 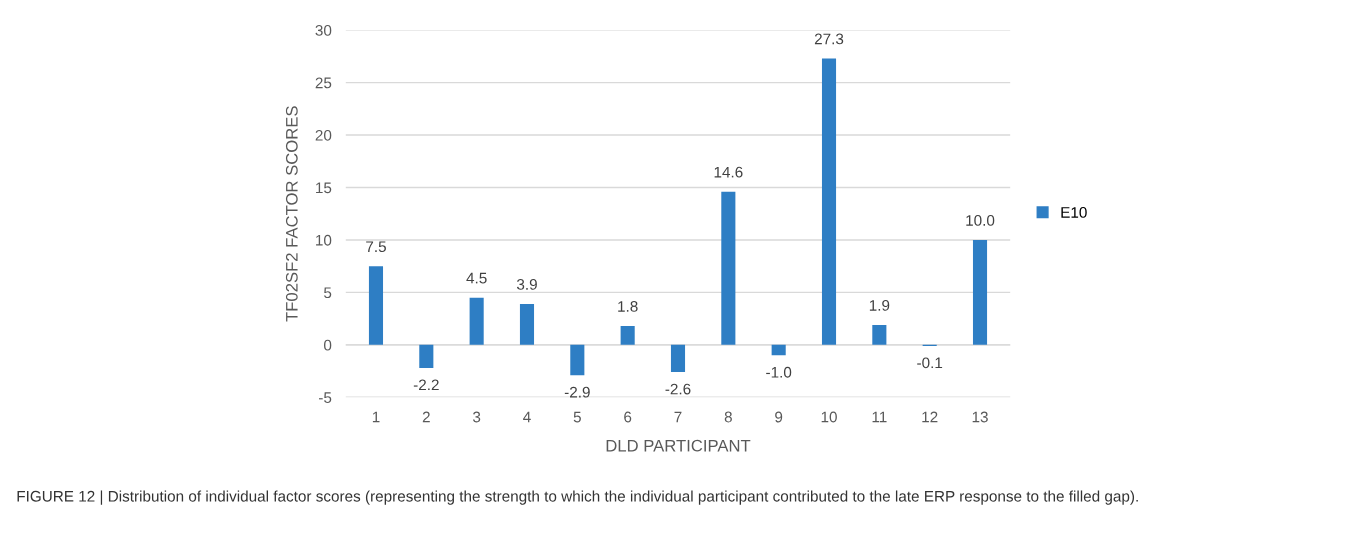 What do you see at coordinates (879, 305) in the screenshot?
I see `data-label: 1.9` at bounding box center [879, 305].